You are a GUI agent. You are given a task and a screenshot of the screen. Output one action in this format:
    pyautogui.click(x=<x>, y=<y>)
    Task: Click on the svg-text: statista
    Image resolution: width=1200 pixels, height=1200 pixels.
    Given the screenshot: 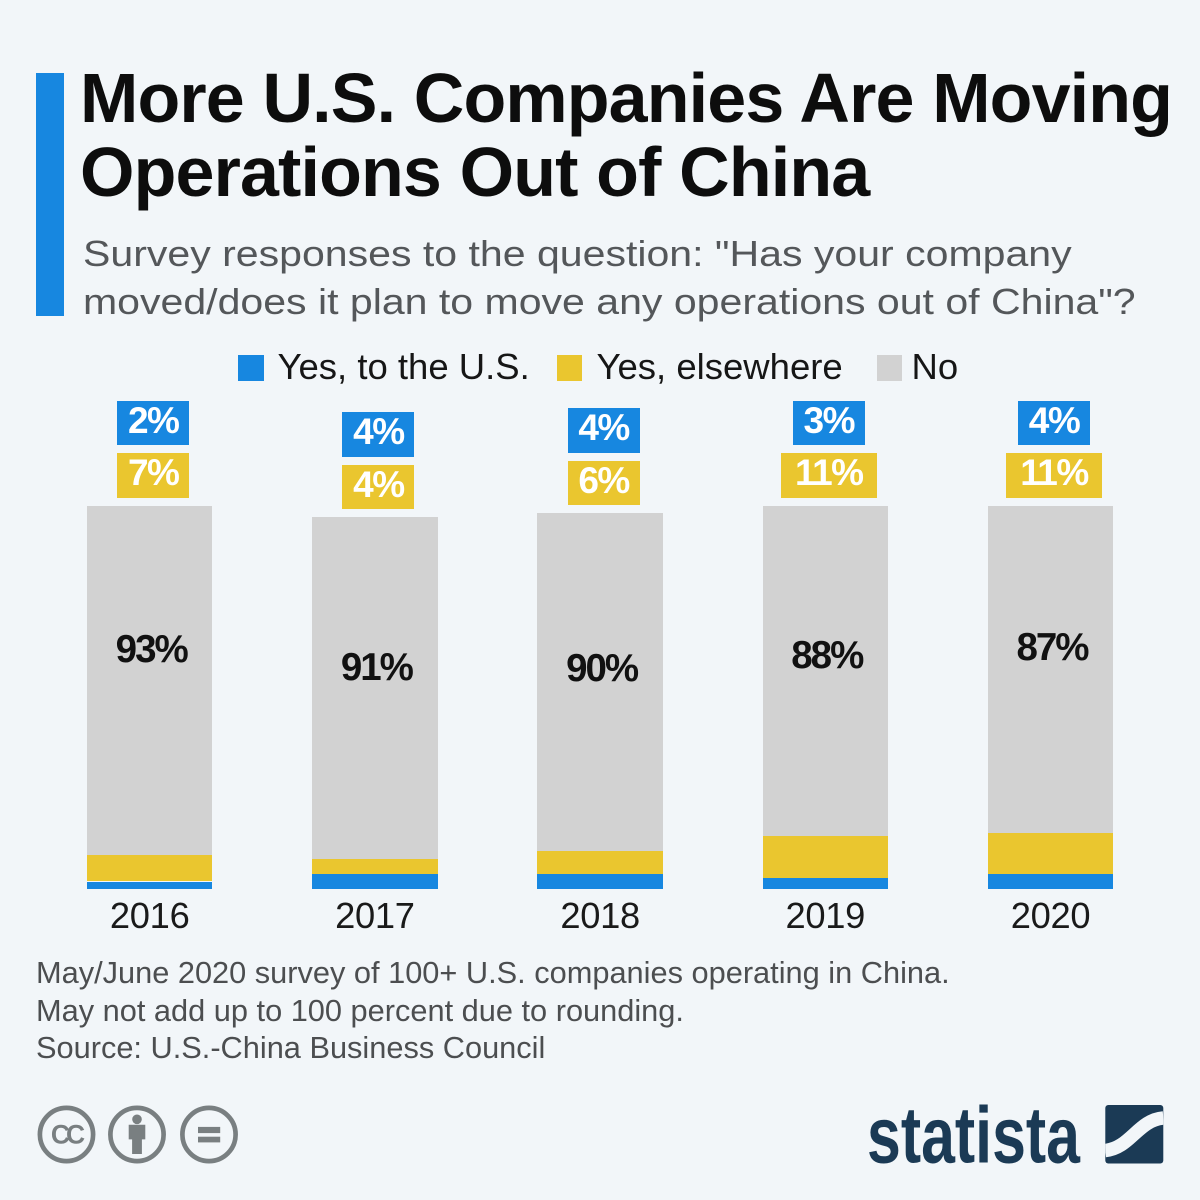 What is the action you would take?
    pyautogui.click(x=973, y=1135)
    